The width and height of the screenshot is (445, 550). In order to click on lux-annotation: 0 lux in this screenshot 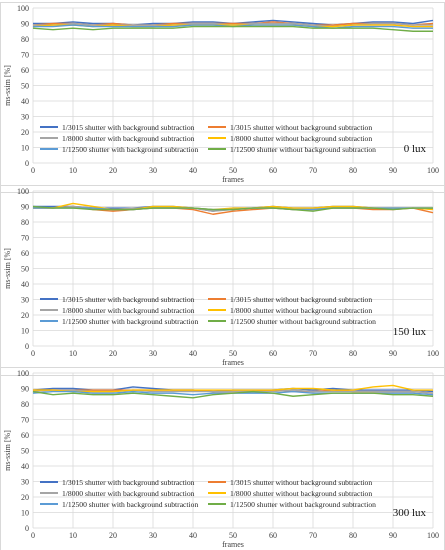, I will do `click(415, 149)`.